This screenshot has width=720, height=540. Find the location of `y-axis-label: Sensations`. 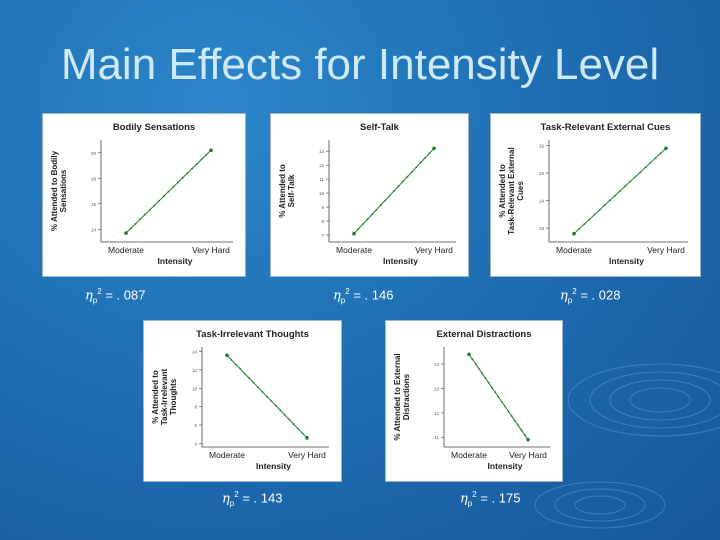

y-axis-label: Sensations is located at coordinates (63, 190).